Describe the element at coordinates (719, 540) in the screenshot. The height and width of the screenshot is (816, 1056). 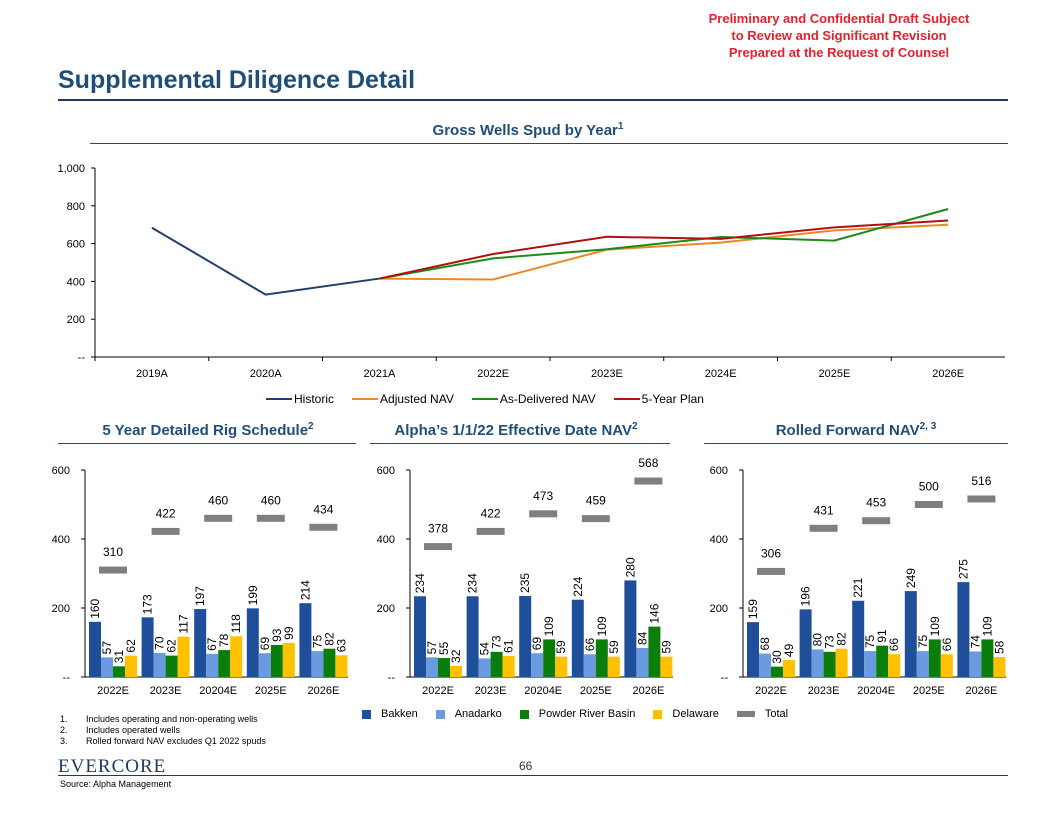
I see `bar-chart-y-tick-label: 400` at that location.